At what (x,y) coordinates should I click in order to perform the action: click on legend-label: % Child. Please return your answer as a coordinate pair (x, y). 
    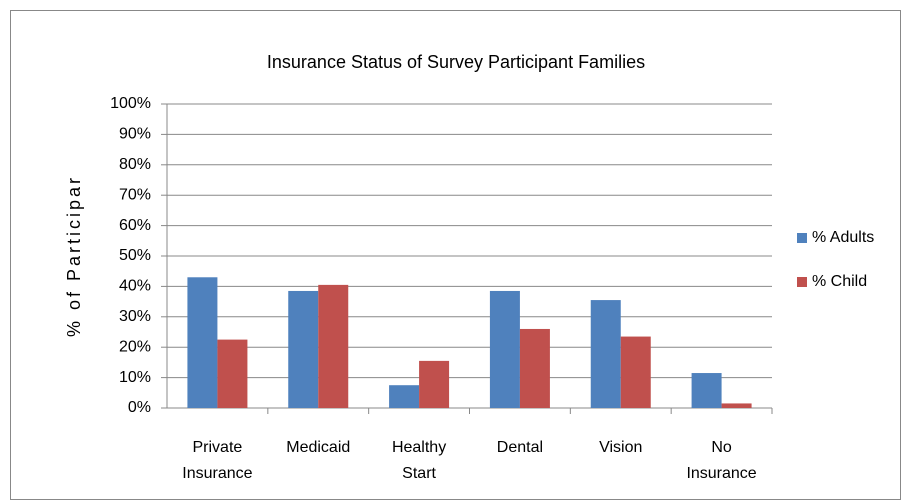
    Looking at the image, I should click on (839, 281).